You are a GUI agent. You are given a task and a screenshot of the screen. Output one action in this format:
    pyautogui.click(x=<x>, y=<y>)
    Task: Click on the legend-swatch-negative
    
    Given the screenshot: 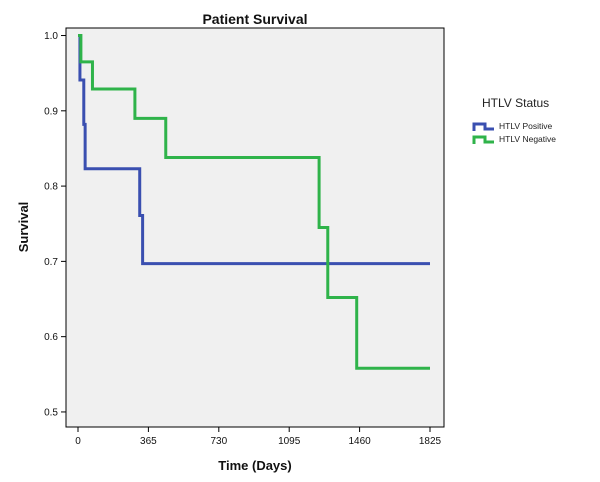 What is the action you would take?
    pyautogui.click(x=483, y=139)
    